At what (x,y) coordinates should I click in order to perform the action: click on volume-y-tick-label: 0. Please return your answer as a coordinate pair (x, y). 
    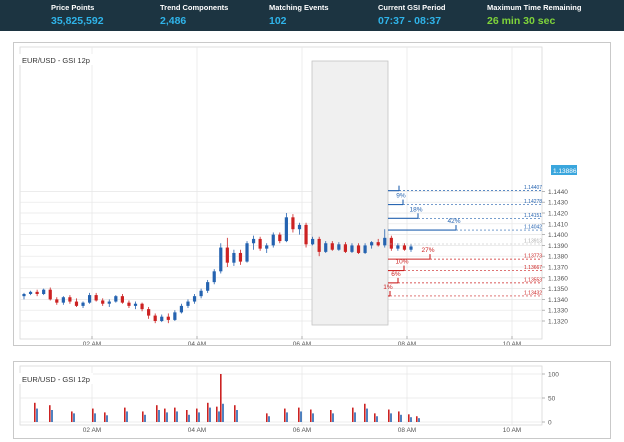
    Looking at the image, I should click on (550, 423).